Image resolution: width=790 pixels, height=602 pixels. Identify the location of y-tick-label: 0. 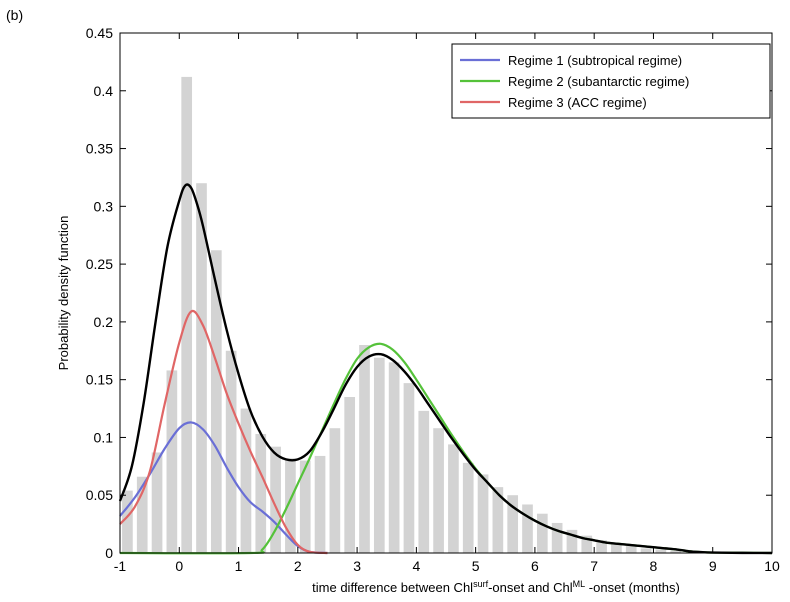
(109, 553).